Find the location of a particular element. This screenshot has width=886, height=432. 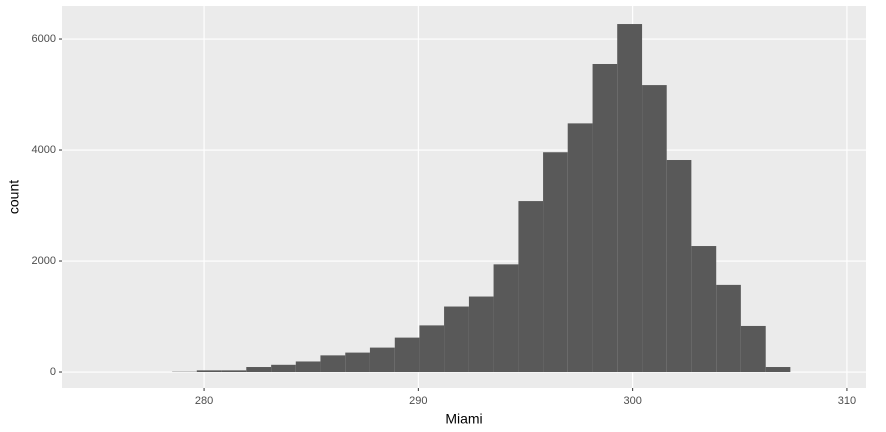

y-axis-title: count is located at coordinates (14, 197).